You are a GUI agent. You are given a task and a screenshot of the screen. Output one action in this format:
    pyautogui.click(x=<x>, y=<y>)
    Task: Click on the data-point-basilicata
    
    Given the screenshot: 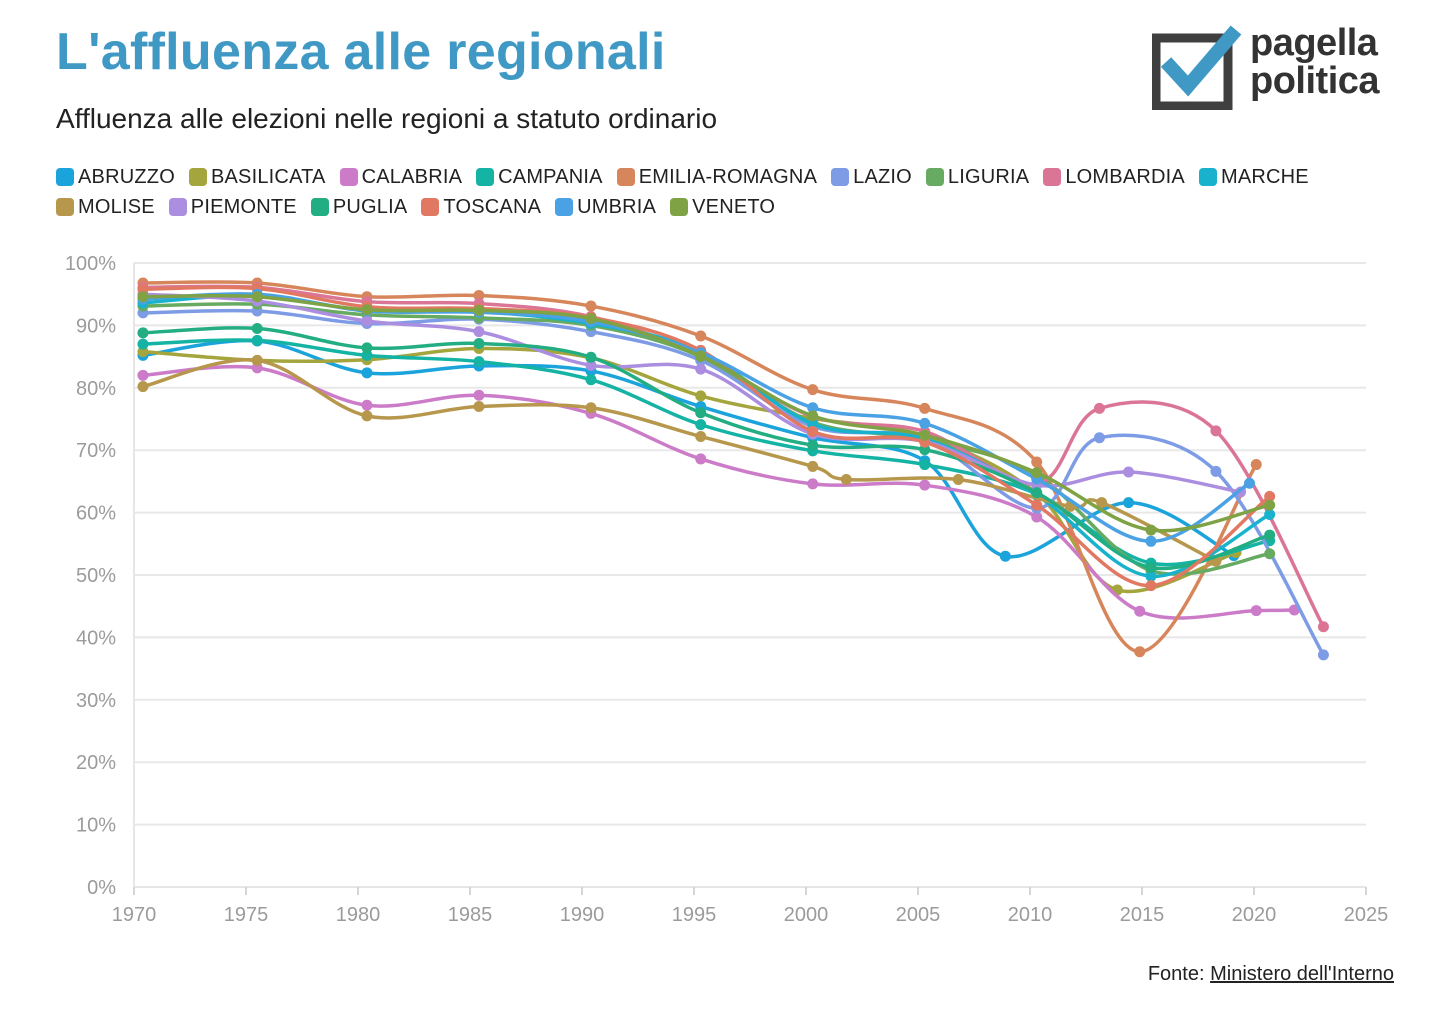 What is the action you would take?
    pyautogui.click(x=701, y=396)
    